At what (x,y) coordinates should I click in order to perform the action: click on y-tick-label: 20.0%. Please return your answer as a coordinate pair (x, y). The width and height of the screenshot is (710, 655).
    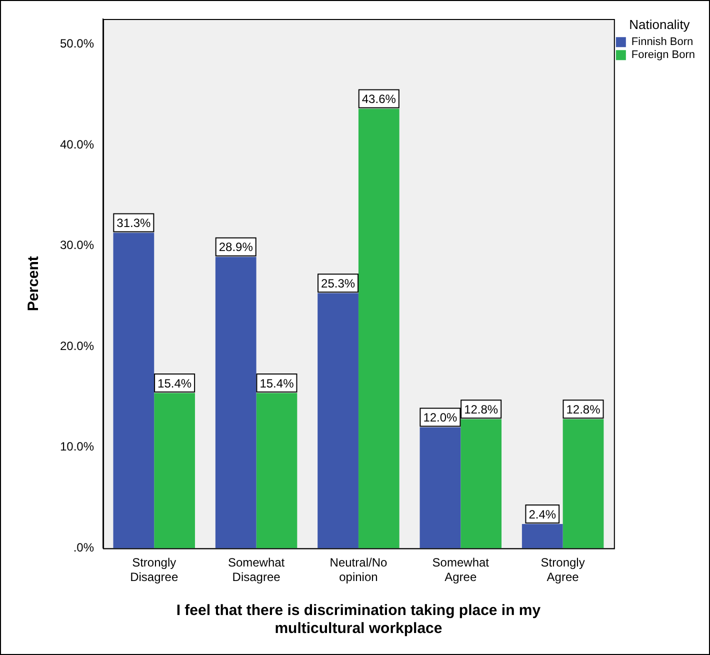
    Looking at the image, I should click on (77, 345).